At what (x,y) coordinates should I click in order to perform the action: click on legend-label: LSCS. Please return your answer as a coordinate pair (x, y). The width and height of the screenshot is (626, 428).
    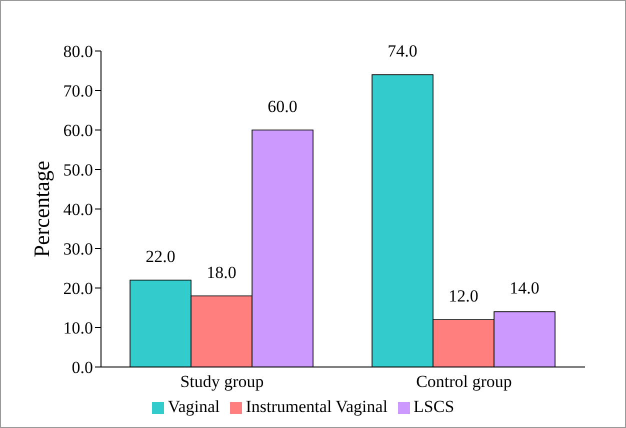
    Looking at the image, I should click on (434, 406).